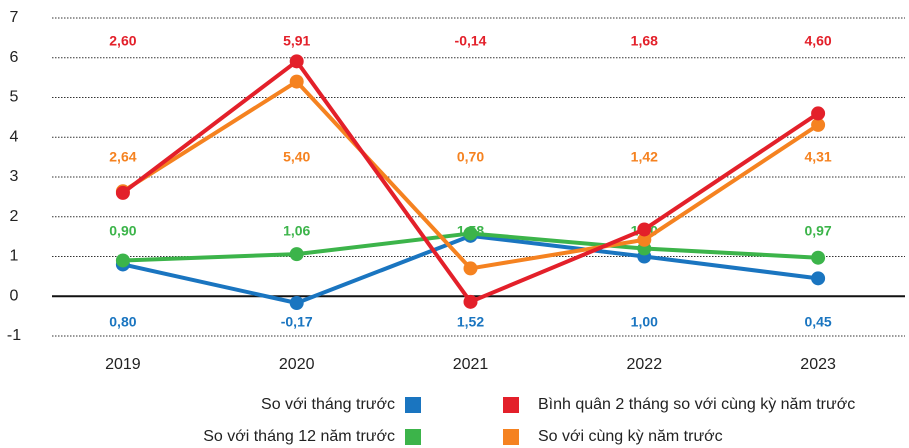  I want to click on data-label: 2,60, so click(122, 41).